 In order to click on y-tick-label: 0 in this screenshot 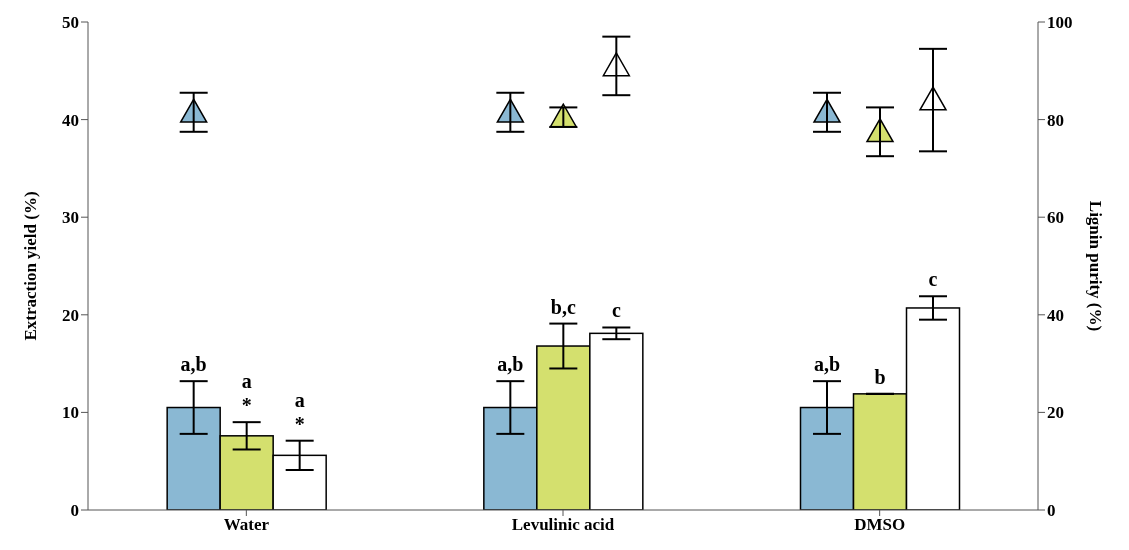, I will do `click(74, 511)`.